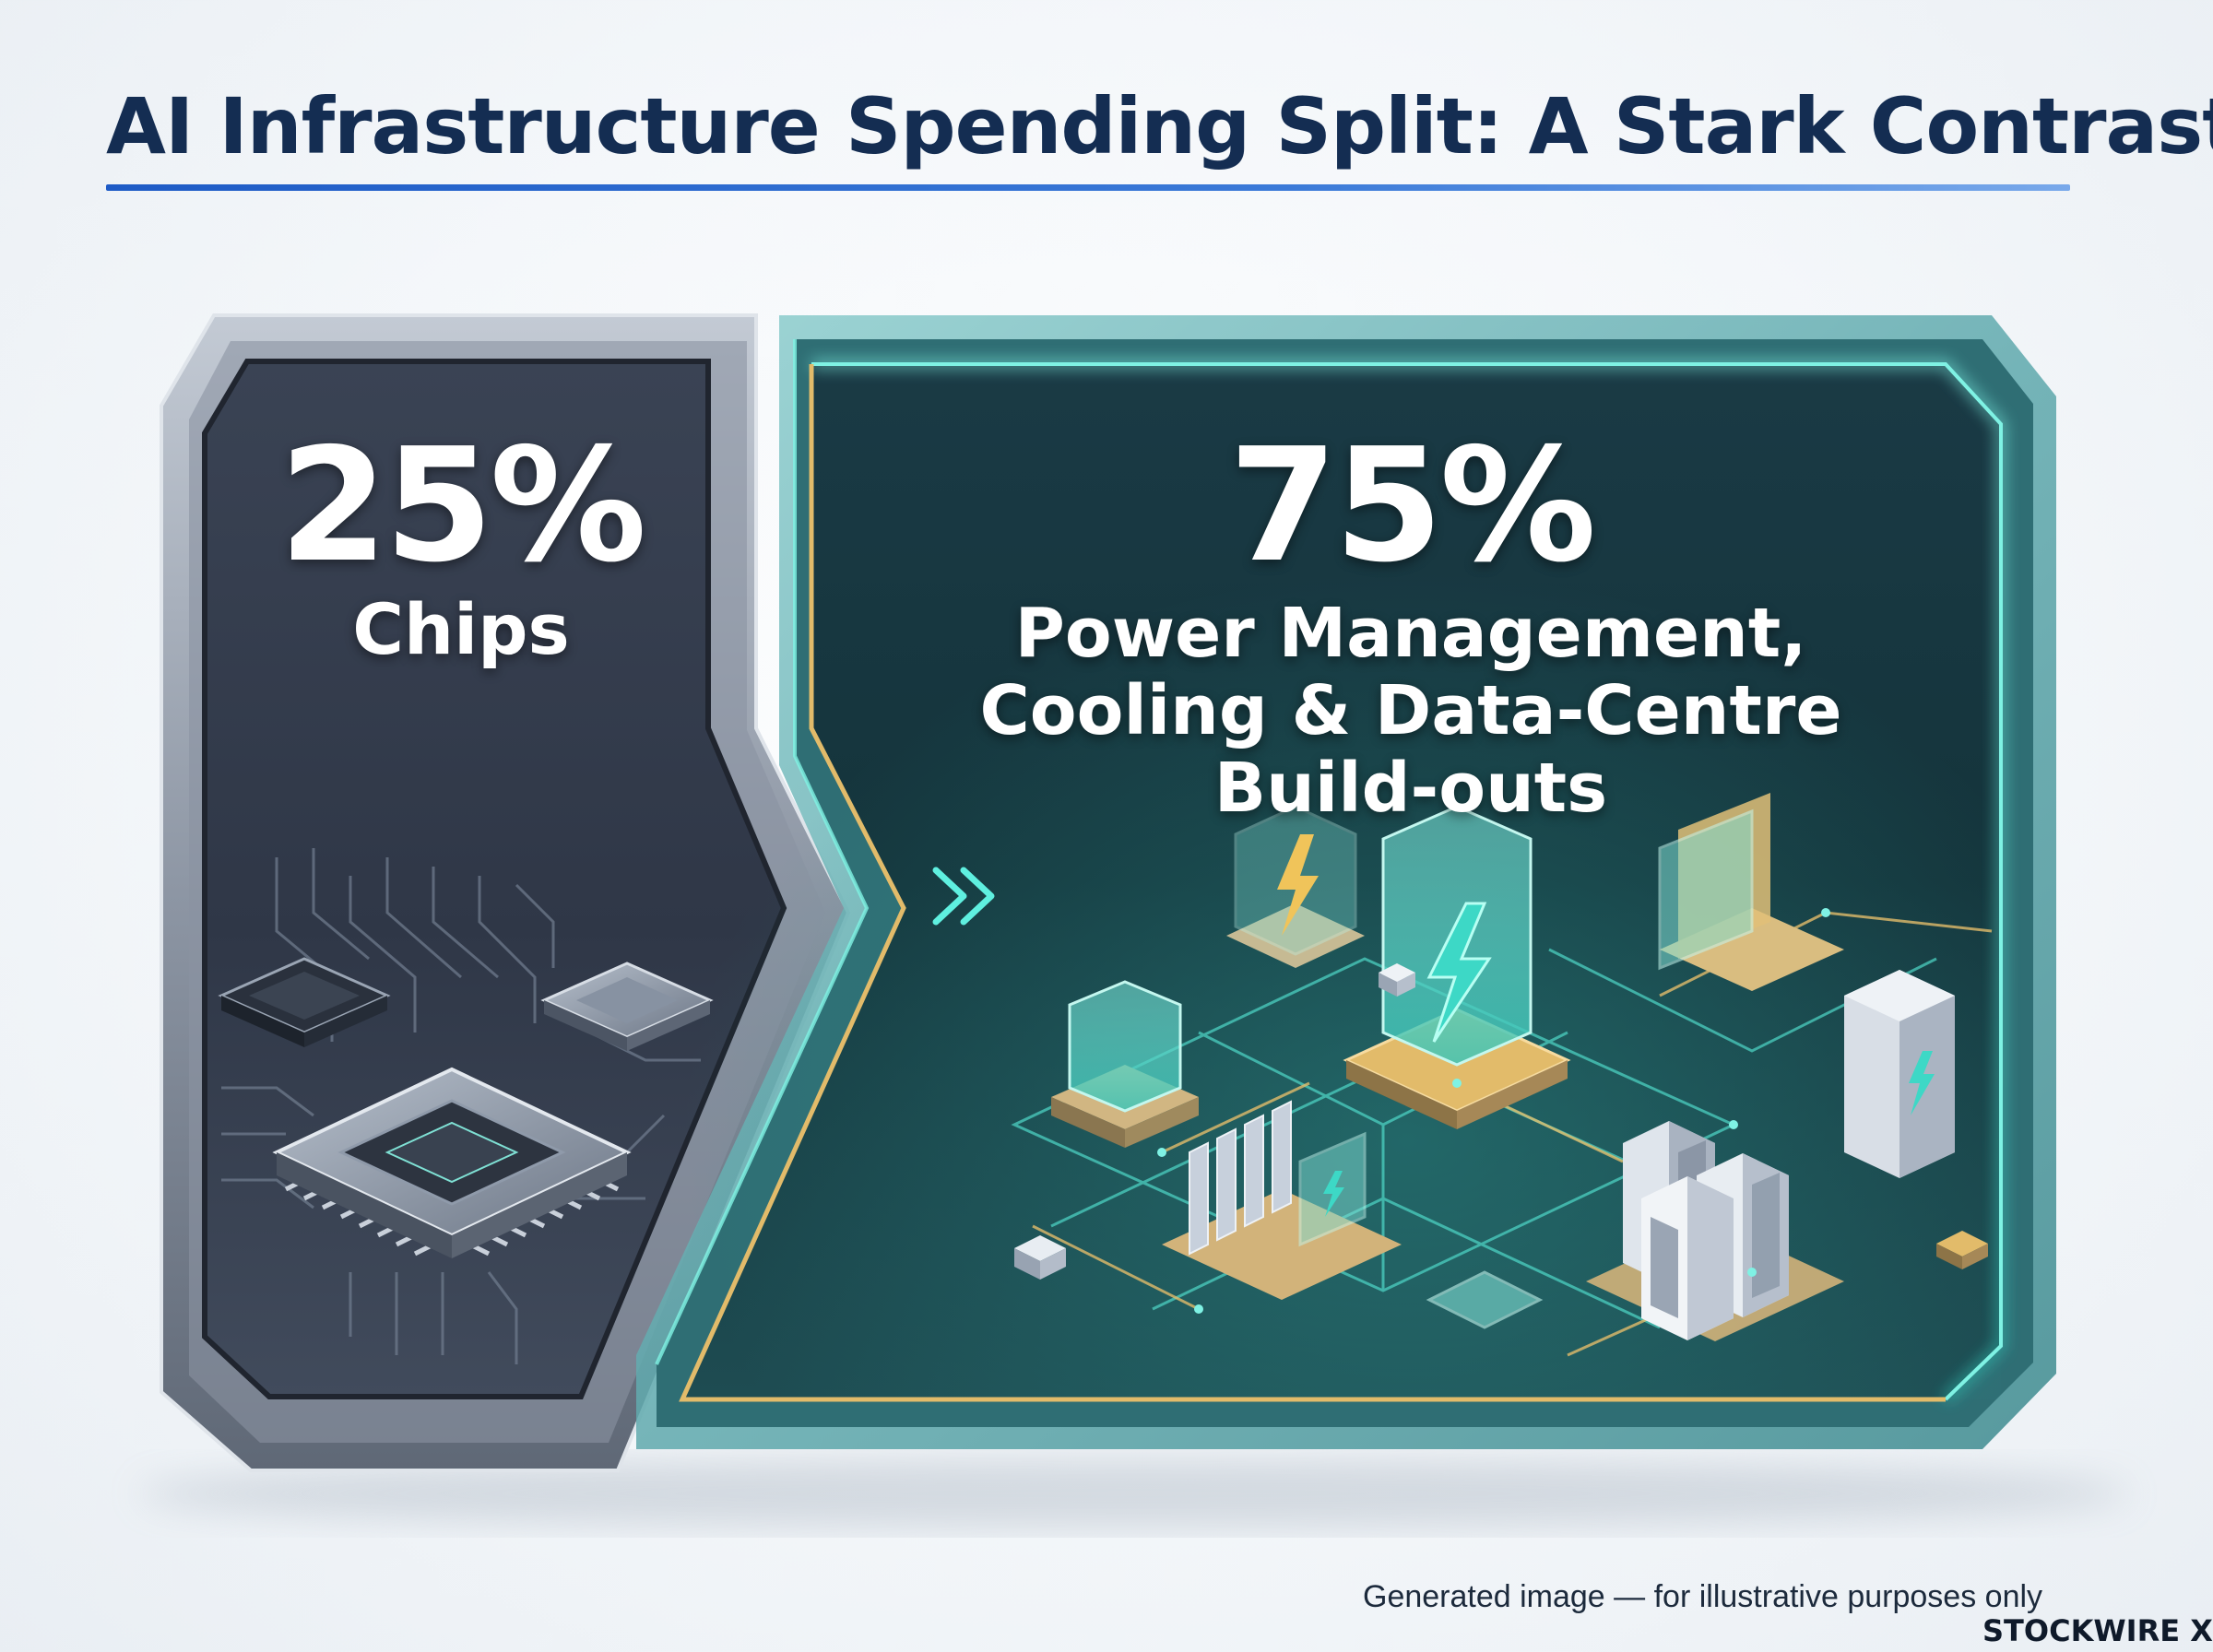  Describe the element at coordinates (1412, 506) in the screenshot. I see `infrastructure-percentage: 75%` at that location.